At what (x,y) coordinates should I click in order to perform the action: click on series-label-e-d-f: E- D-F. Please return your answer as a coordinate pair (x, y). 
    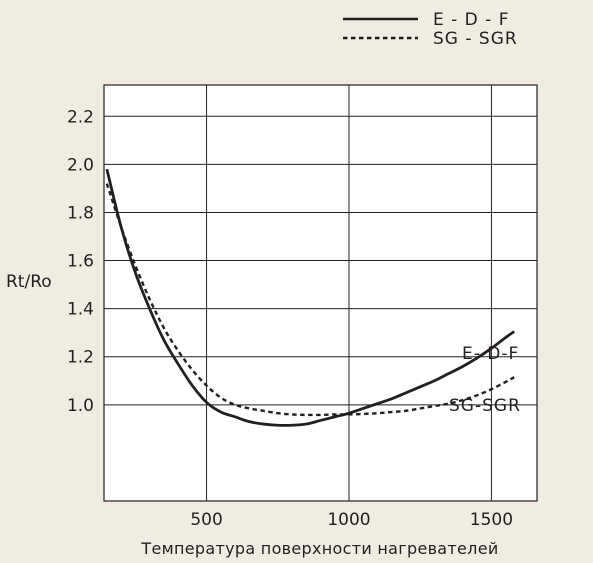
    Looking at the image, I should click on (490, 354).